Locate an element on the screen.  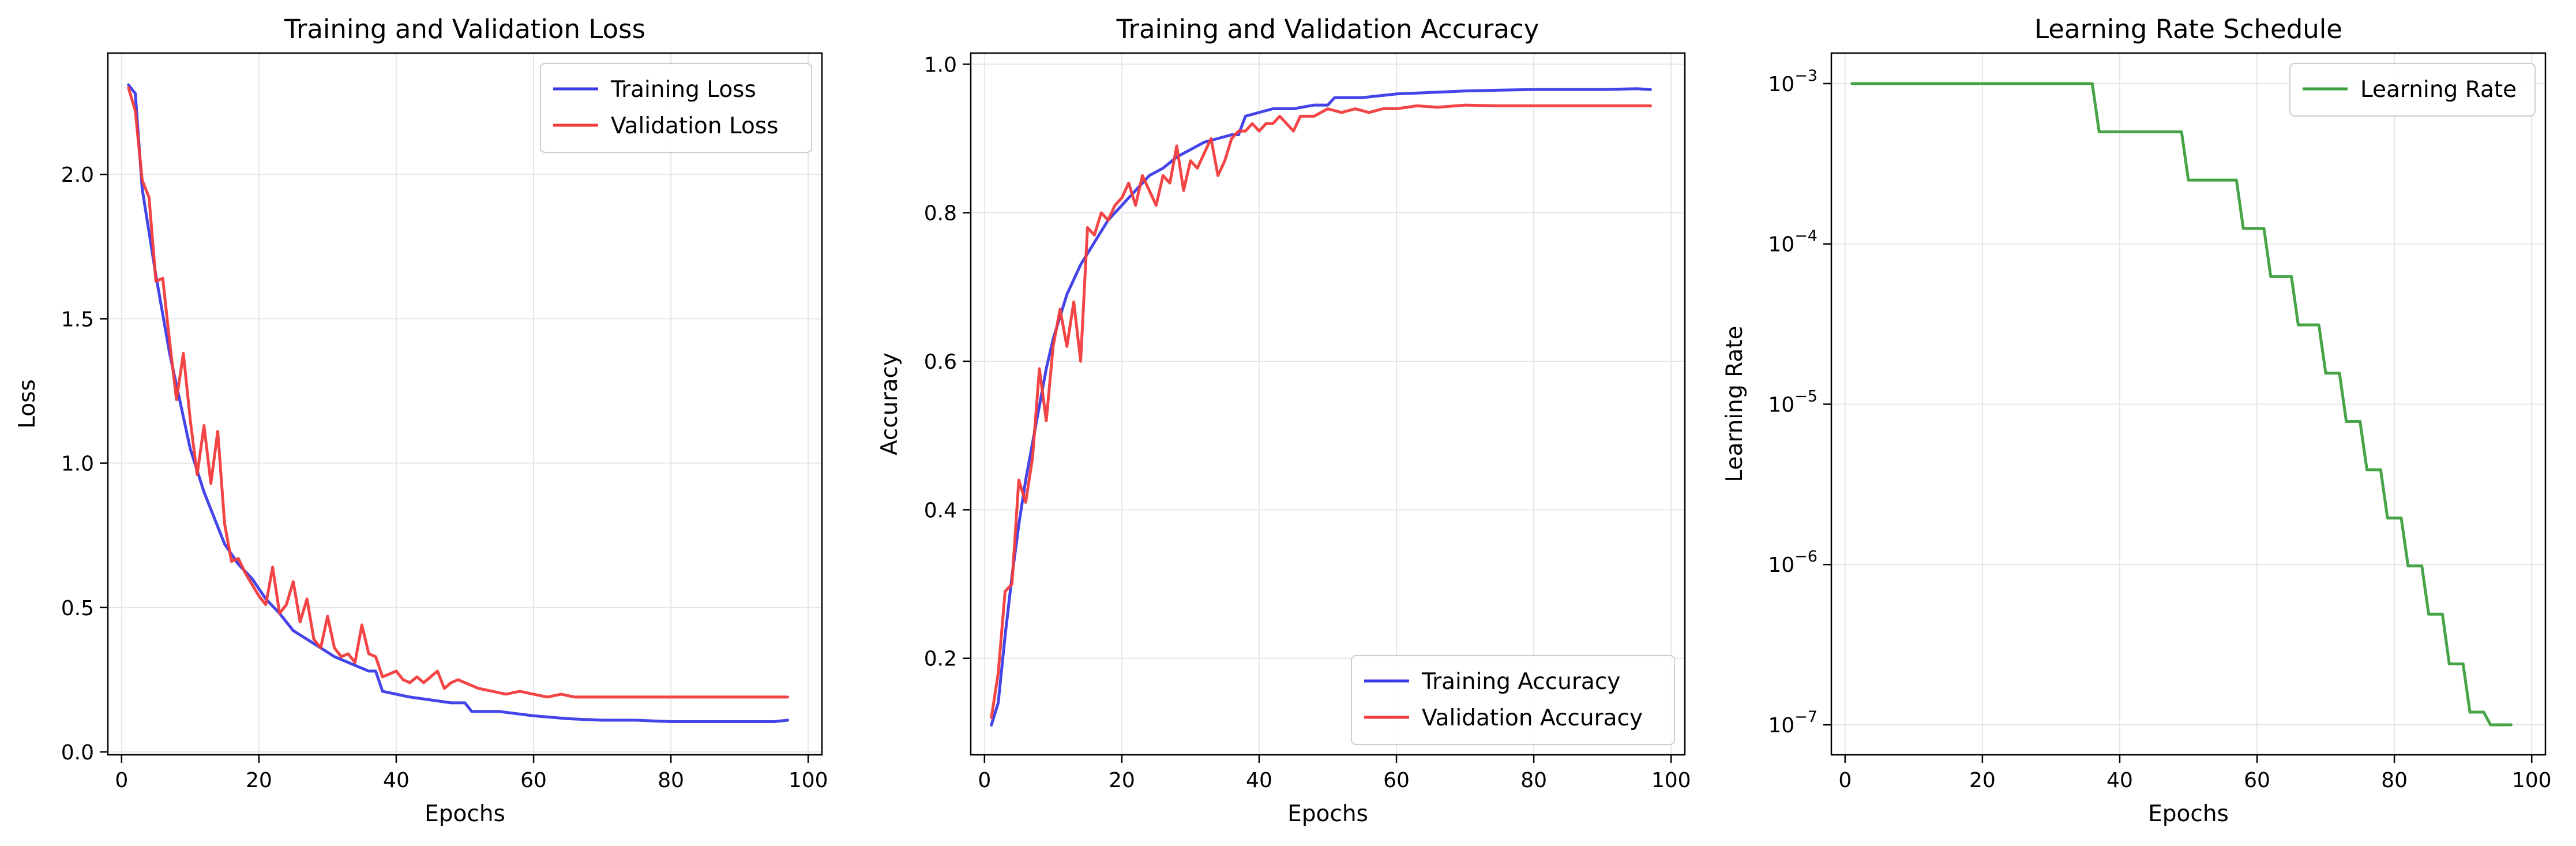
y-tick-exponent: −5 is located at coordinates (1806, 396).